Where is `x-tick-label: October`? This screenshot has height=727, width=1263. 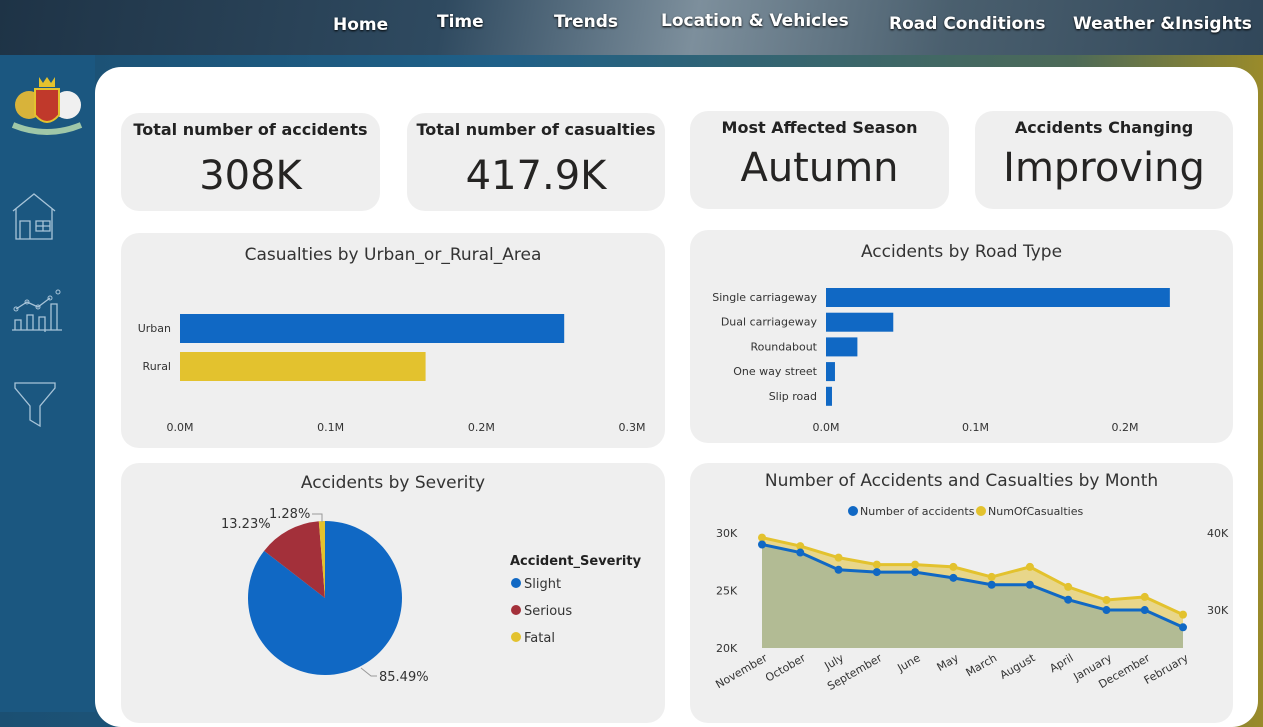
x-tick-label: October is located at coordinates (785, 668).